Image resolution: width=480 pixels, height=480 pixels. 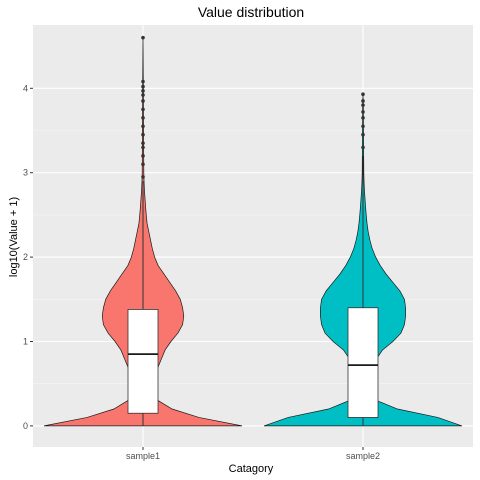 I want to click on x-tick-label: sample1, so click(x=143, y=456).